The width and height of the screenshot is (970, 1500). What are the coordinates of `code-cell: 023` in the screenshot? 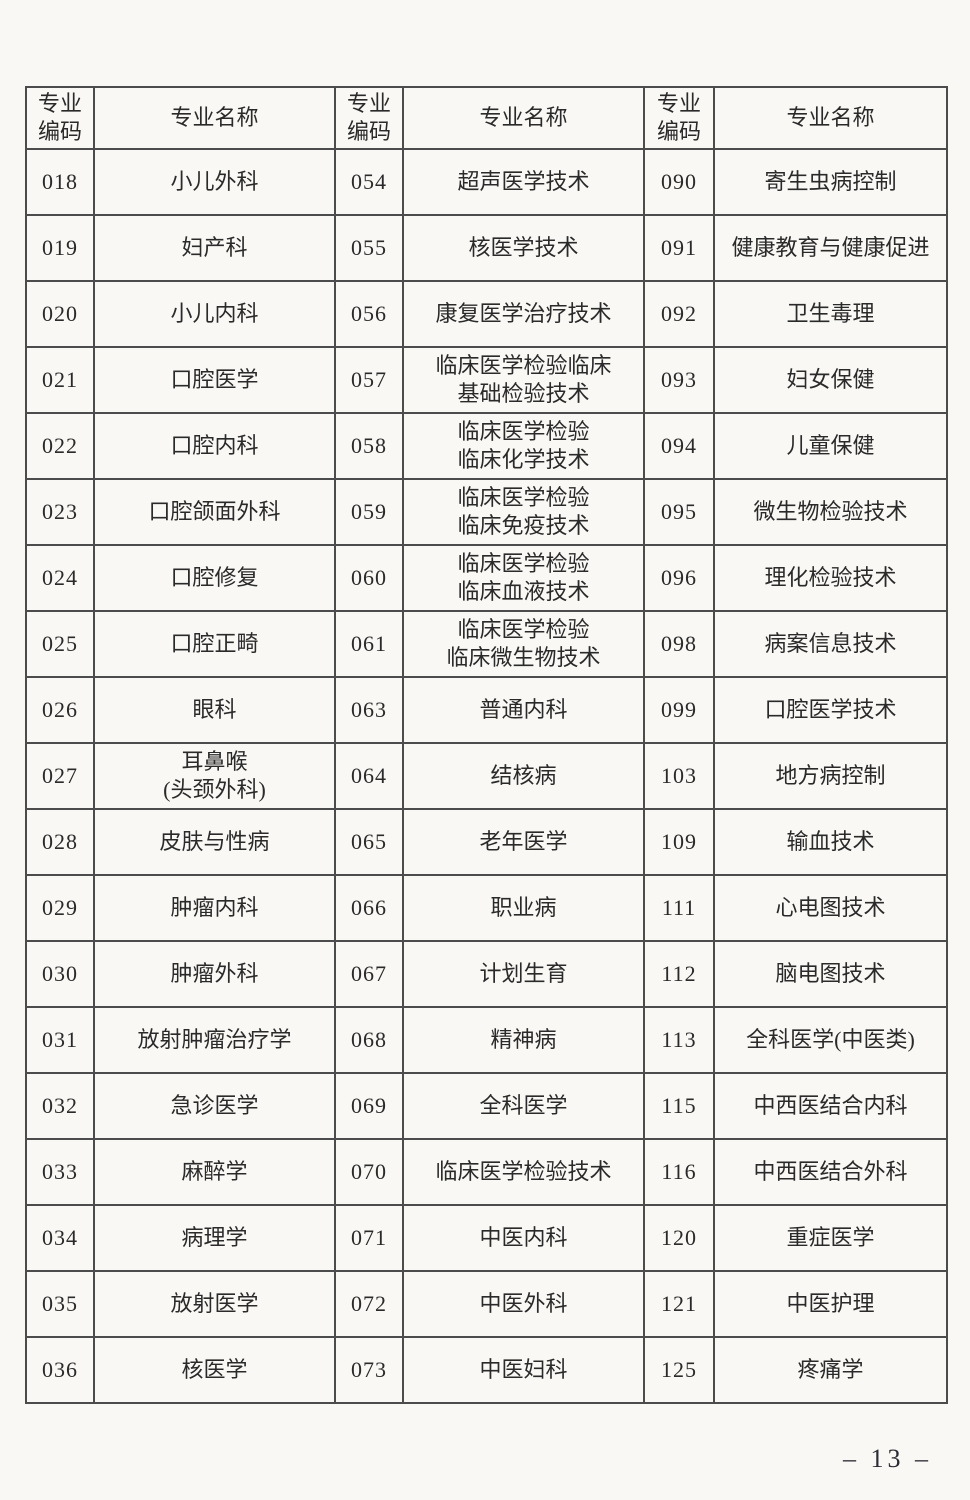 It's located at (60, 512).